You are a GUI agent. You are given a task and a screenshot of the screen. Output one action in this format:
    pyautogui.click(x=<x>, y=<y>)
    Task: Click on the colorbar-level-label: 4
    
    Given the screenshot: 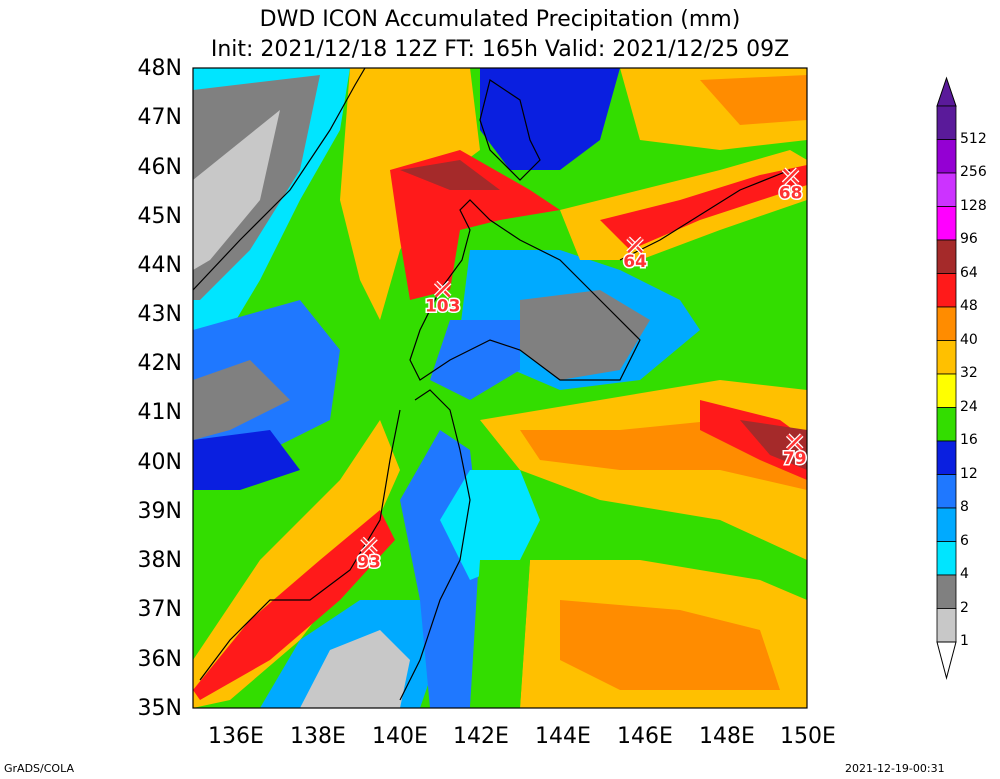 What is the action you would take?
    pyautogui.click(x=964, y=574)
    